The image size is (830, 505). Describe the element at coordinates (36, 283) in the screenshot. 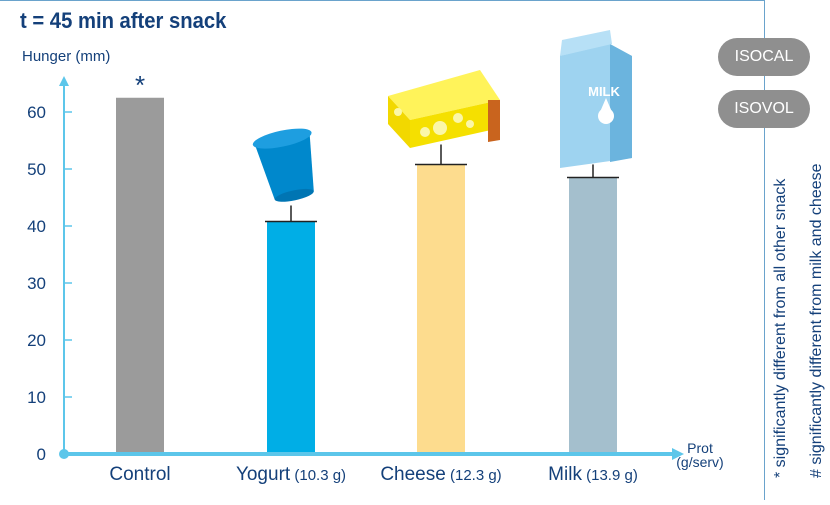

I see `y-tick-label: 30` at that location.